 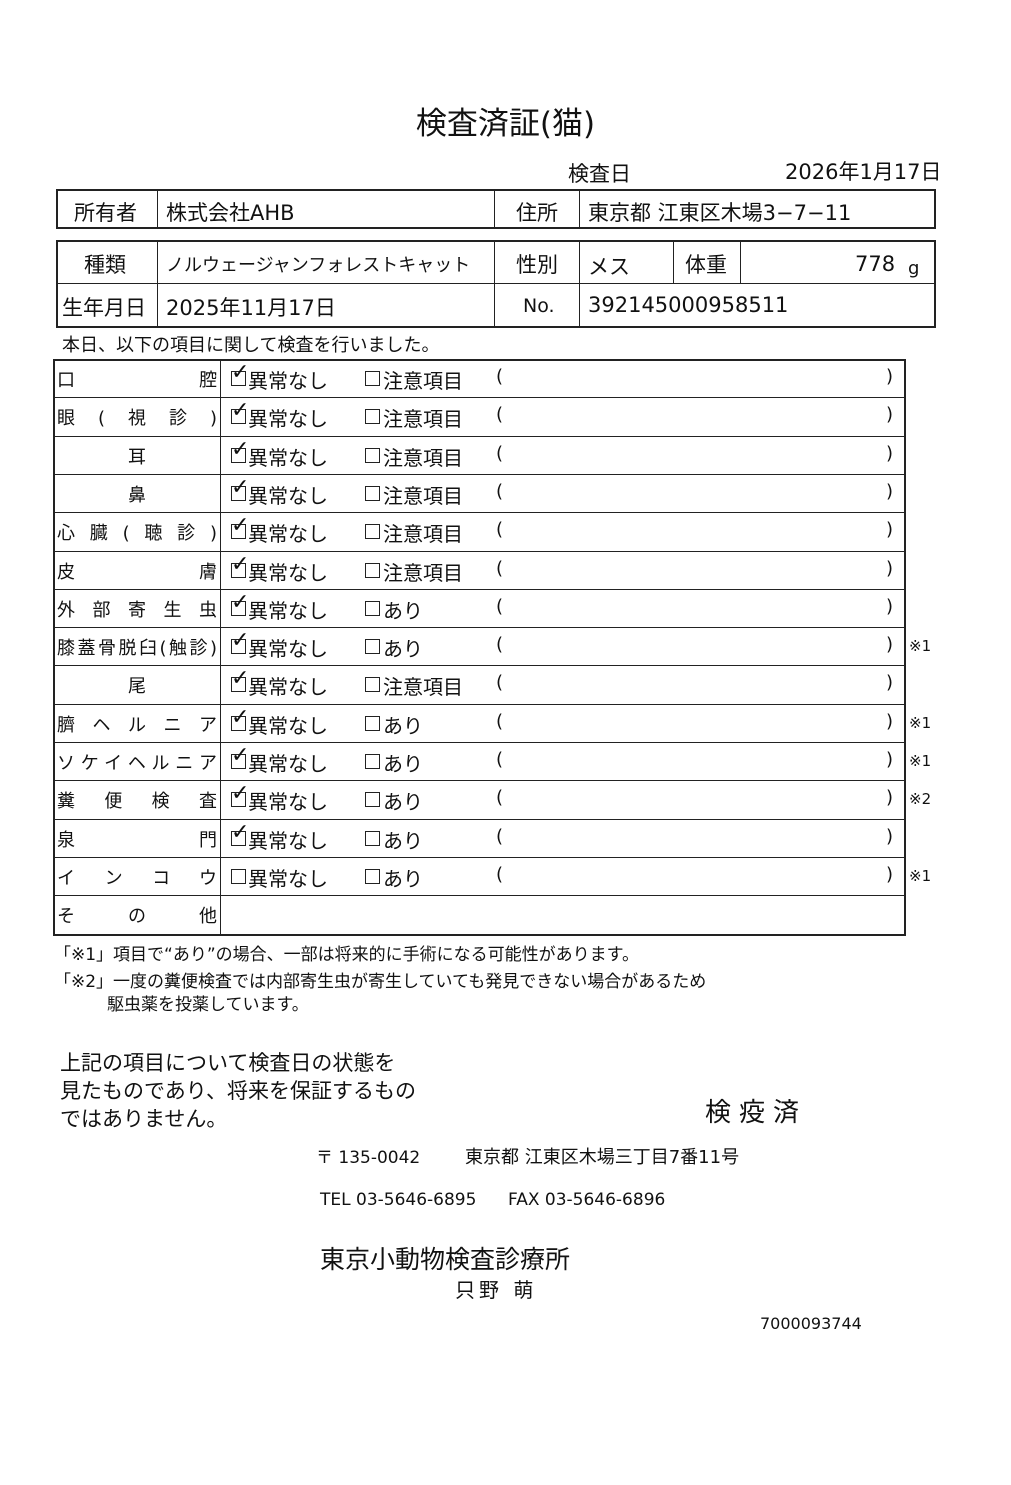 I want to click on owner-label: 所有者, so click(x=105, y=213).